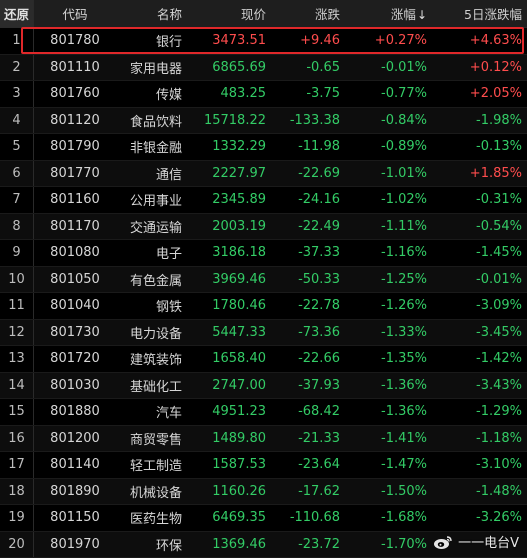 Image resolution: width=527 pixels, height=558 pixels. Describe the element at coordinates (477, 385) in the screenshot. I see `row-5day-pct: -3.43%` at that location.